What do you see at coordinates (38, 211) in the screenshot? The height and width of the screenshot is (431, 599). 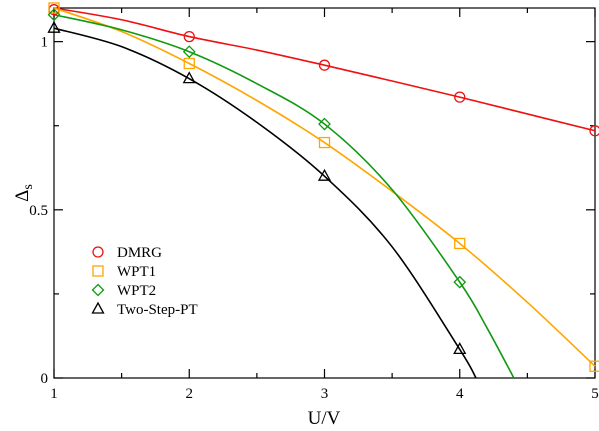 I see `y-tick-label: 0.5` at bounding box center [38, 211].